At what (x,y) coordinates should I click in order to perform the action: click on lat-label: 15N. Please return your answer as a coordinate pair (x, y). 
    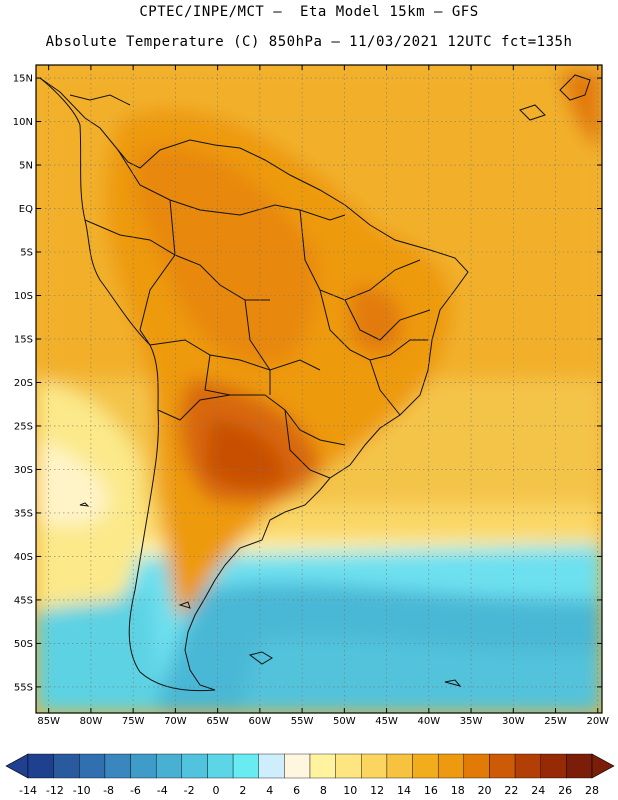
    Looking at the image, I should click on (23, 79).